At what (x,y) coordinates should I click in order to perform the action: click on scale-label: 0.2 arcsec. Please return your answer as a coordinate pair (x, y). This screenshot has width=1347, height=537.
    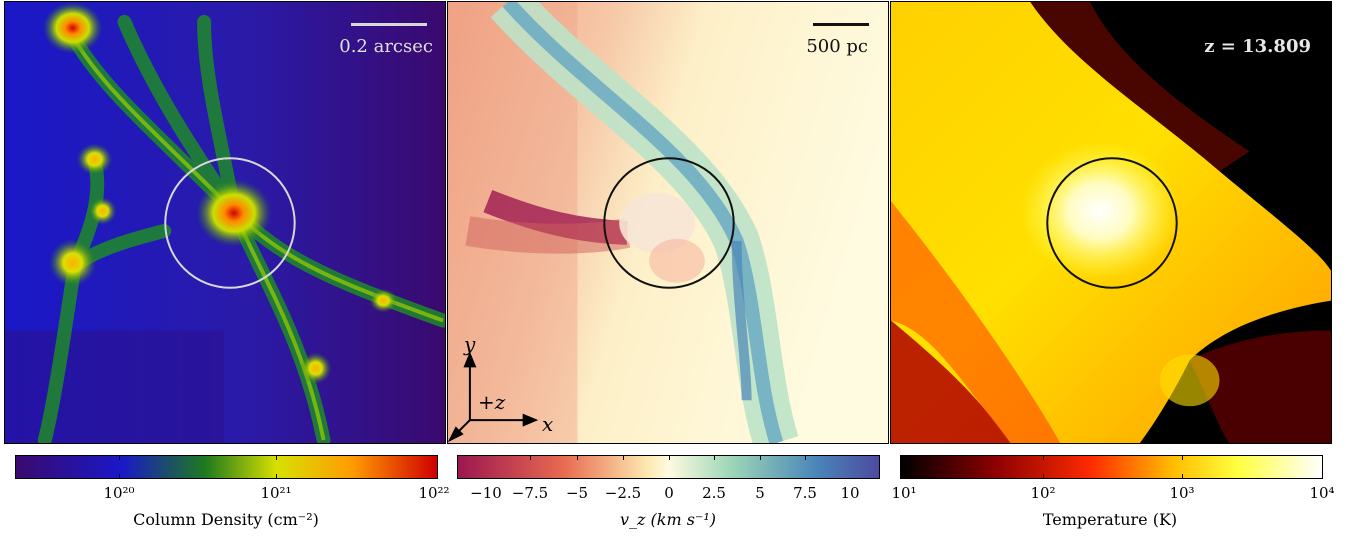
    Looking at the image, I should click on (386, 46).